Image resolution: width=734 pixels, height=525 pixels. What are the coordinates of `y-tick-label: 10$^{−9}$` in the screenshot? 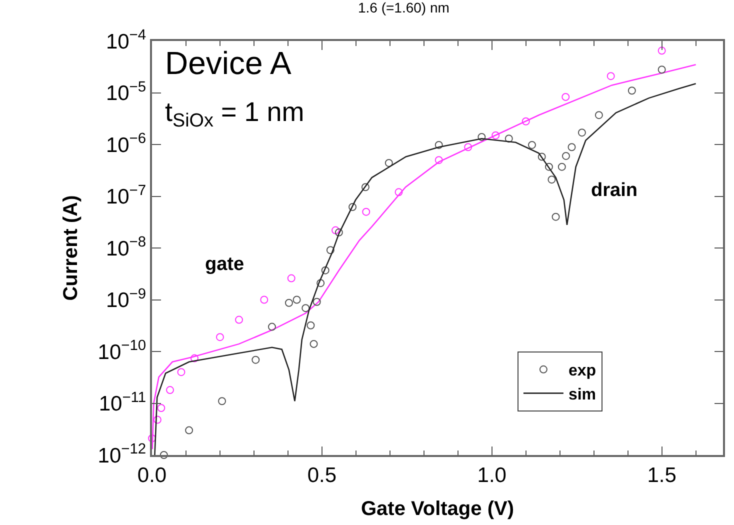 It's located at (126, 299).